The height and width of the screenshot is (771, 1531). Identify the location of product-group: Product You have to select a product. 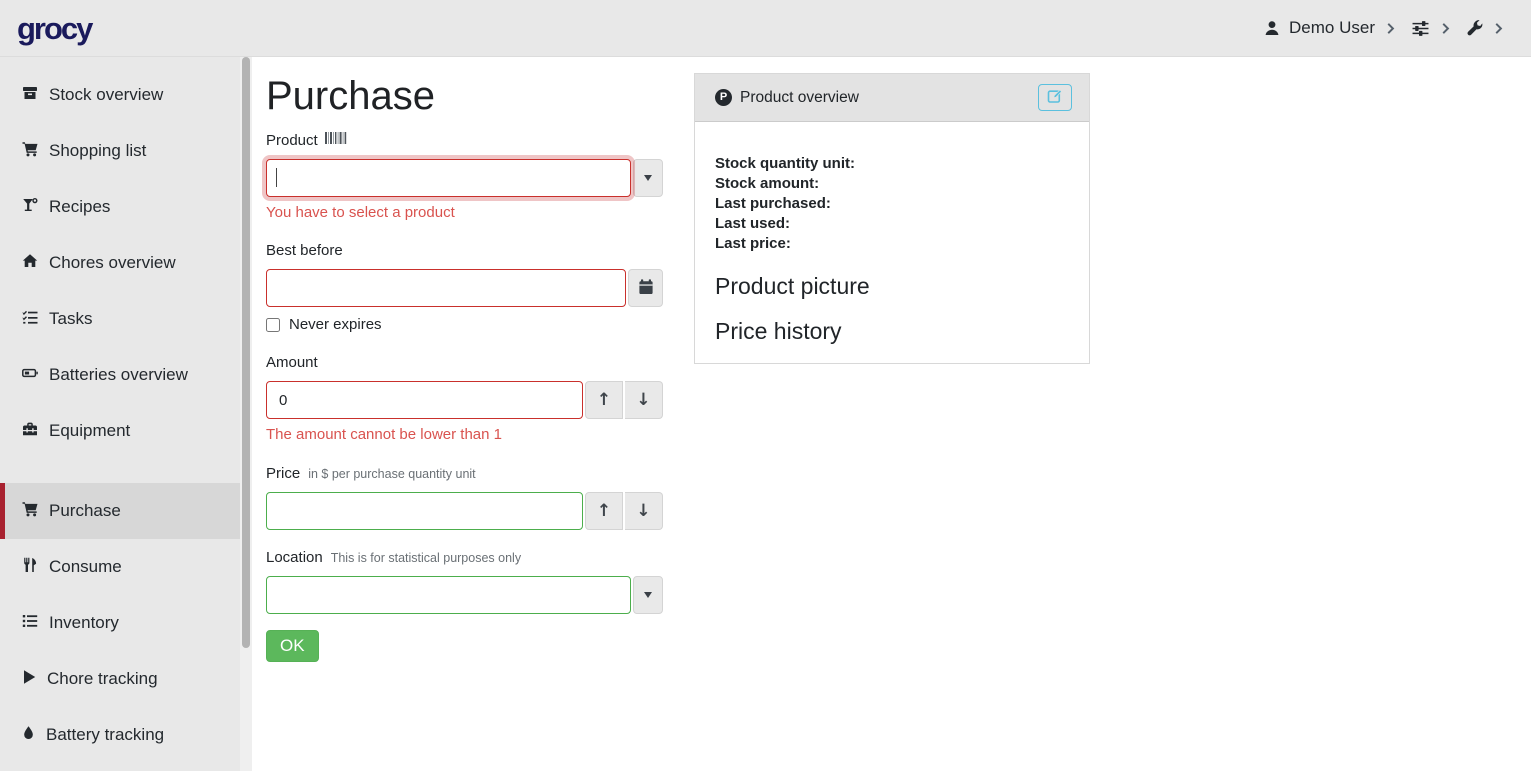
(464, 176).